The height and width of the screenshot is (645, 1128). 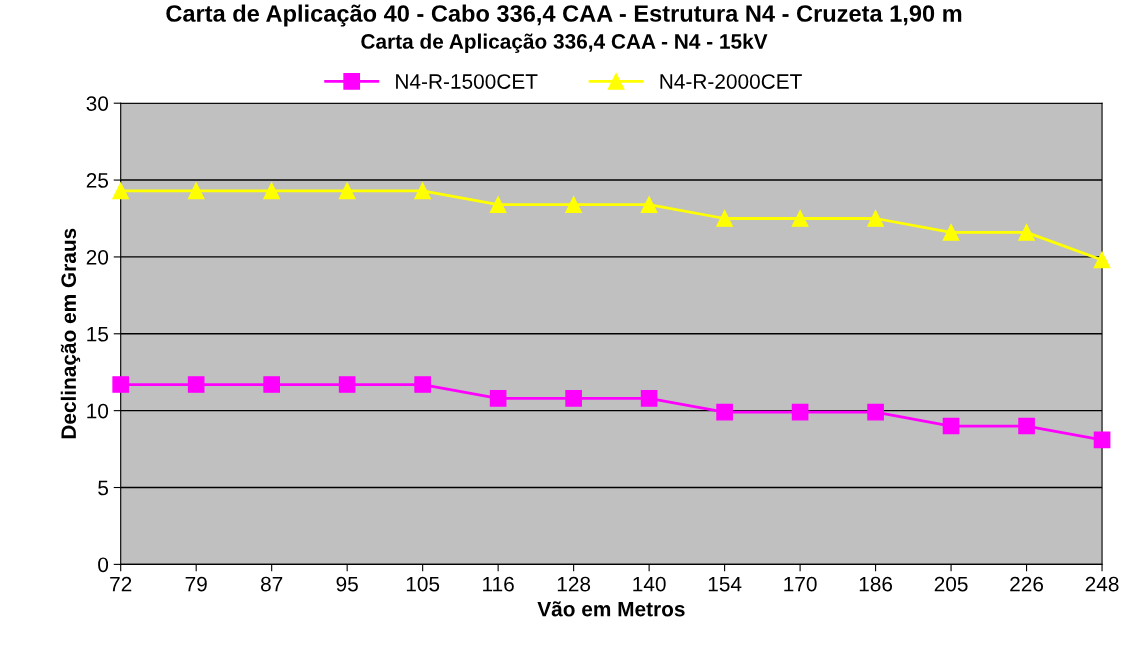 I want to click on x-tick-label: 79, so click(x=196, y=584).